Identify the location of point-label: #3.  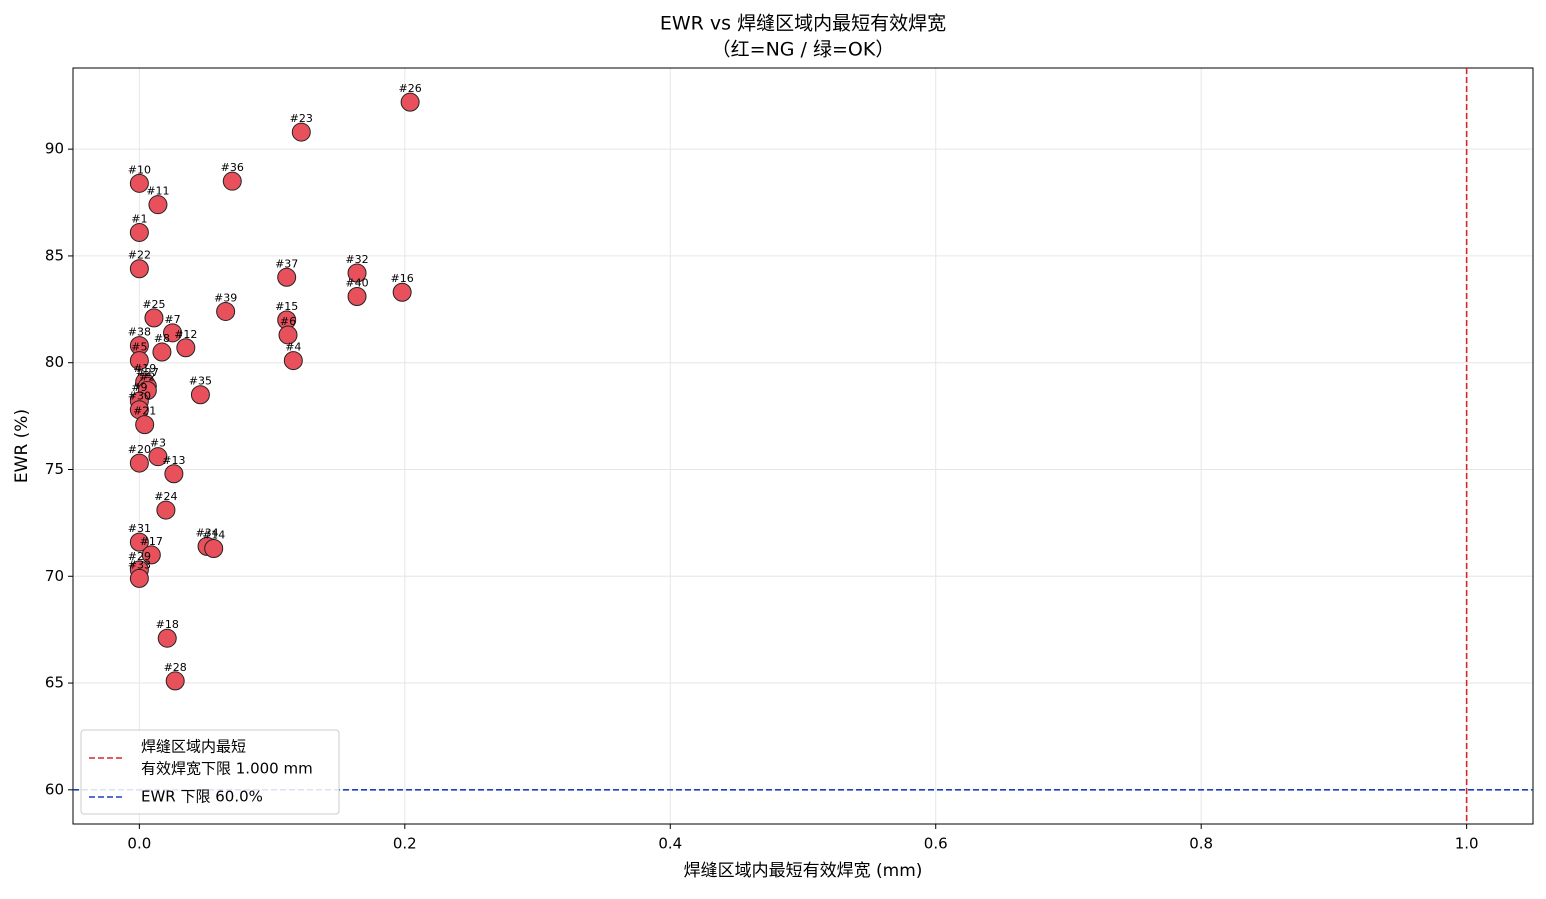
(158, 443).